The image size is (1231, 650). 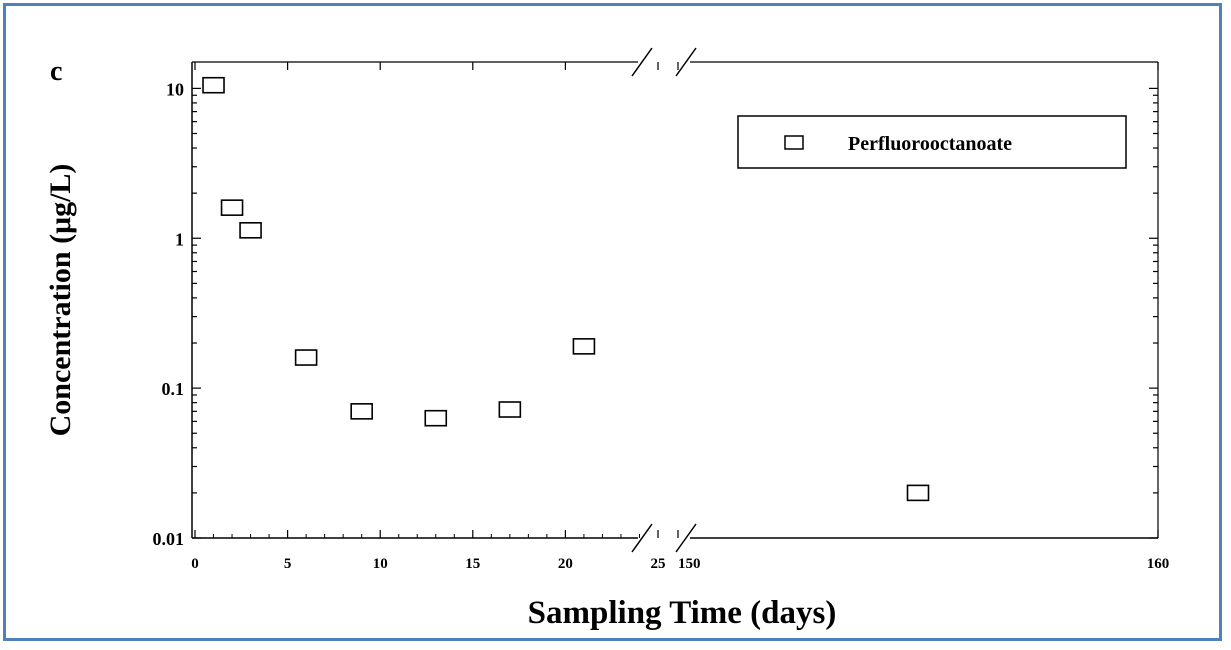 I want to click on y-tick-label: 0.01, so click(x=169, y=539).